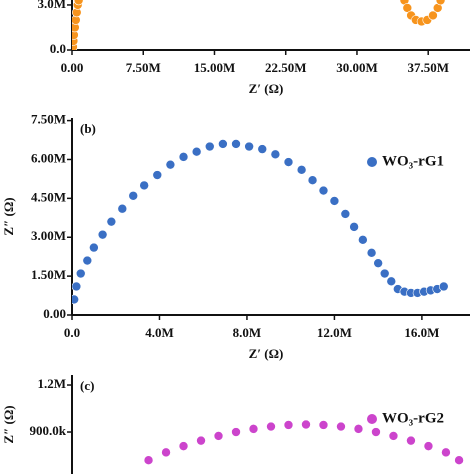 The height and width of the screenshot is (474, 474). I want to click on x-tick-label: 0.00, so click(72, 67).